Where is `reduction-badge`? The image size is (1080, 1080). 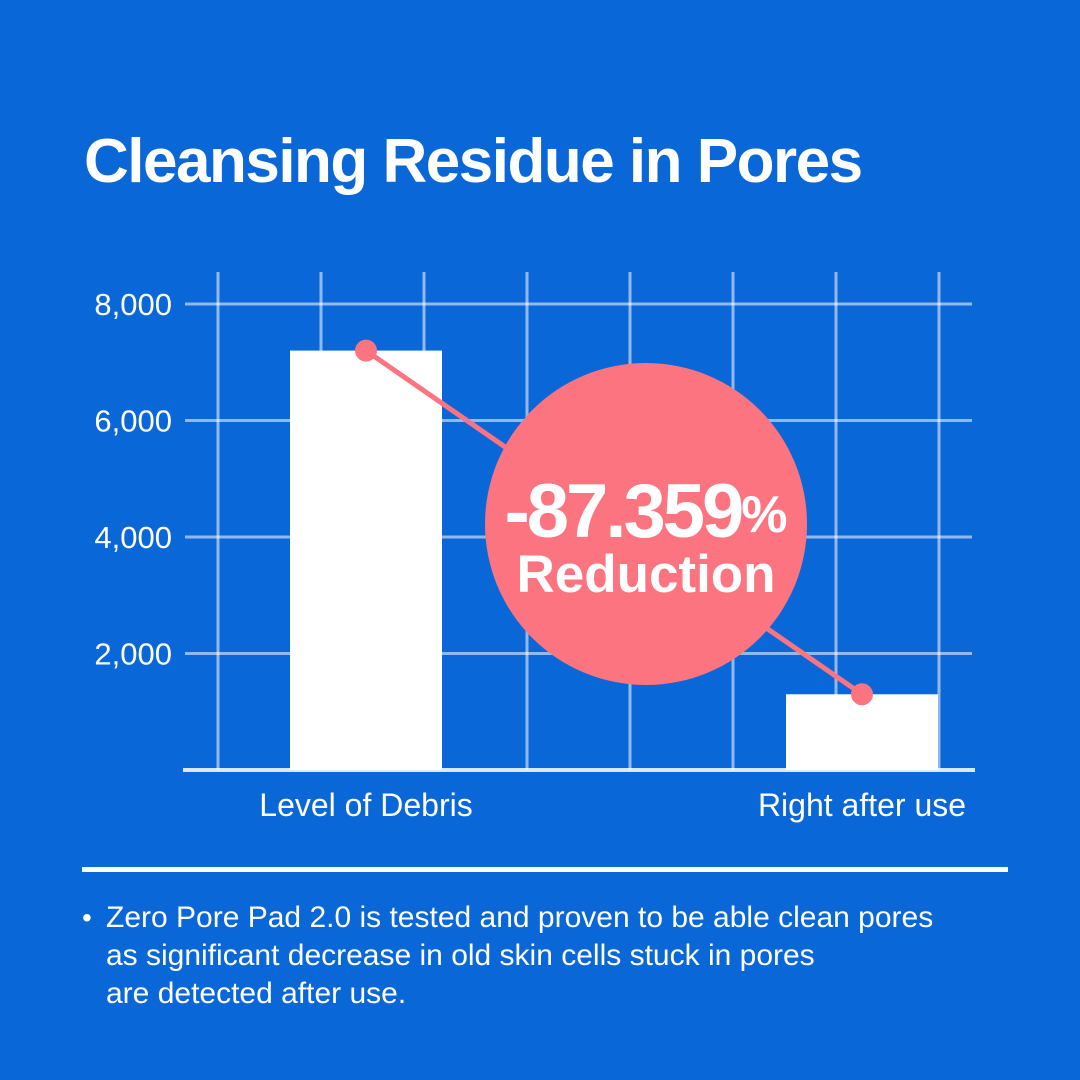
reduction-badge is located at coordinates (646, 524).